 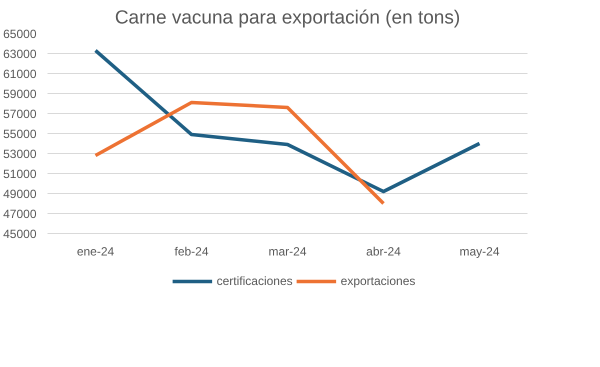 What do you see at coordinates (384, 251) in the screenshot?
I see `x-tick-label: abr-24` at bounding box center [384, 251].